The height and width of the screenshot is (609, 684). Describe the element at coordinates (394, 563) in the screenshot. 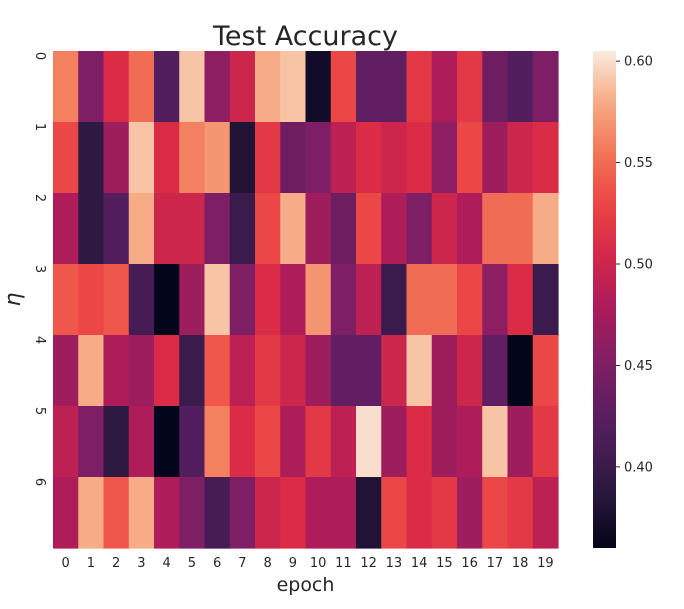

I see `x-tick-label: 13` at that location.